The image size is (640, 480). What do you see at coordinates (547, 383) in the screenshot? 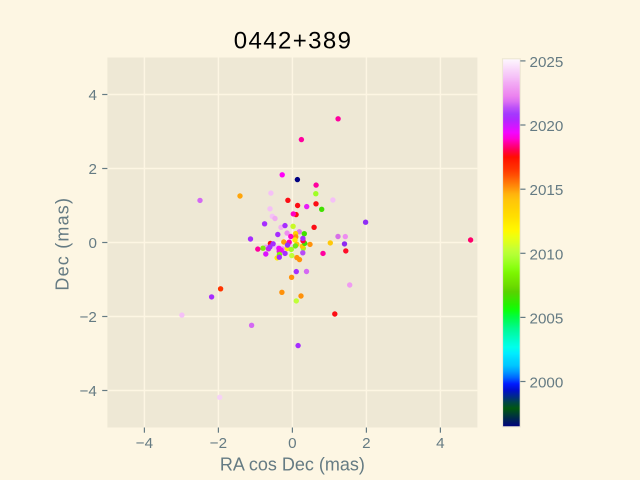
I see `svg-text: 2000` at bounding box center [547, 383].